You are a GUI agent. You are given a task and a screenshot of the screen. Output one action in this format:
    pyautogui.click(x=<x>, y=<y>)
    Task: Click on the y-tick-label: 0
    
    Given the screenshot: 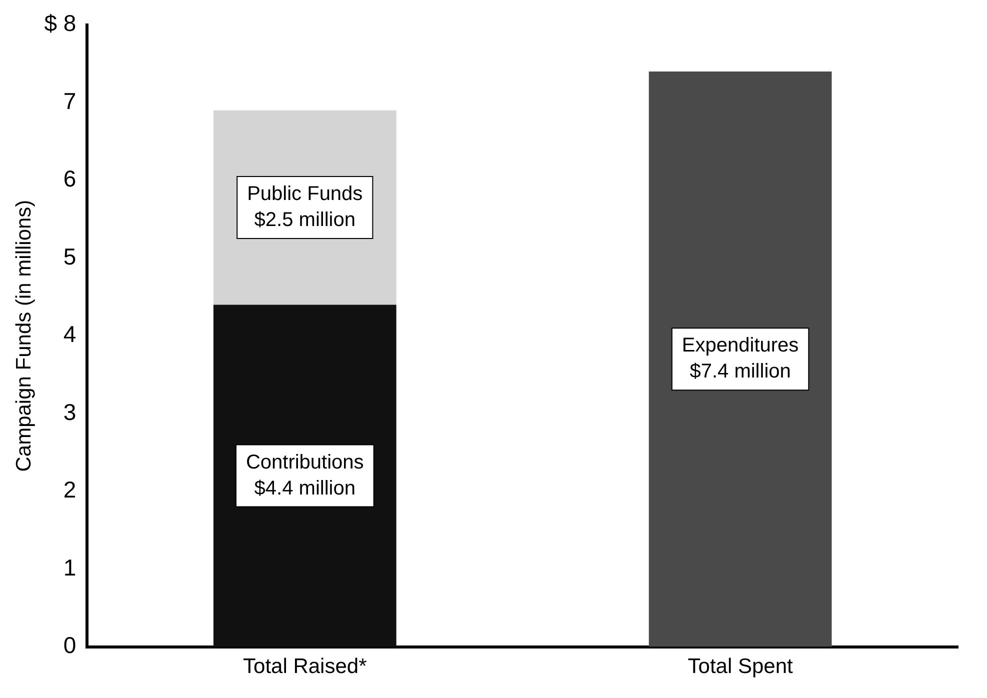 What is the action you would take?
    pyautogui.click(x=69, y=645)
    